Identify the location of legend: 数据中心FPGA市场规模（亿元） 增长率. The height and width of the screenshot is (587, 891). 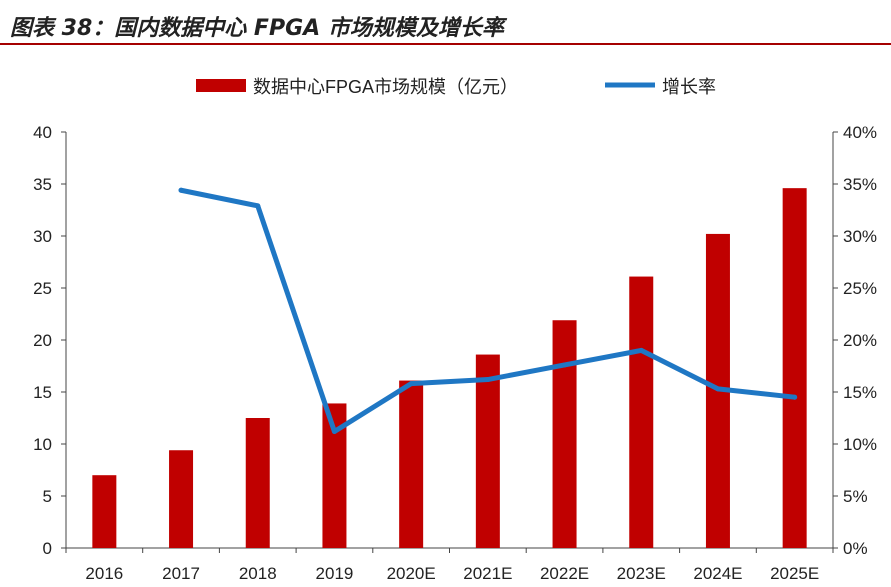
(456, 87).